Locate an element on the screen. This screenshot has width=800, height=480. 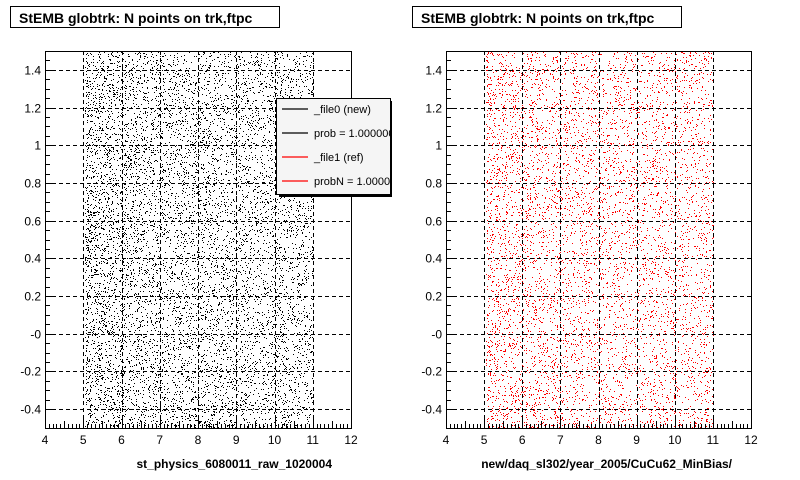
chart-title-left: StEMB globtrk: N points on trk,ftpc is located at coordinates (145, 17).